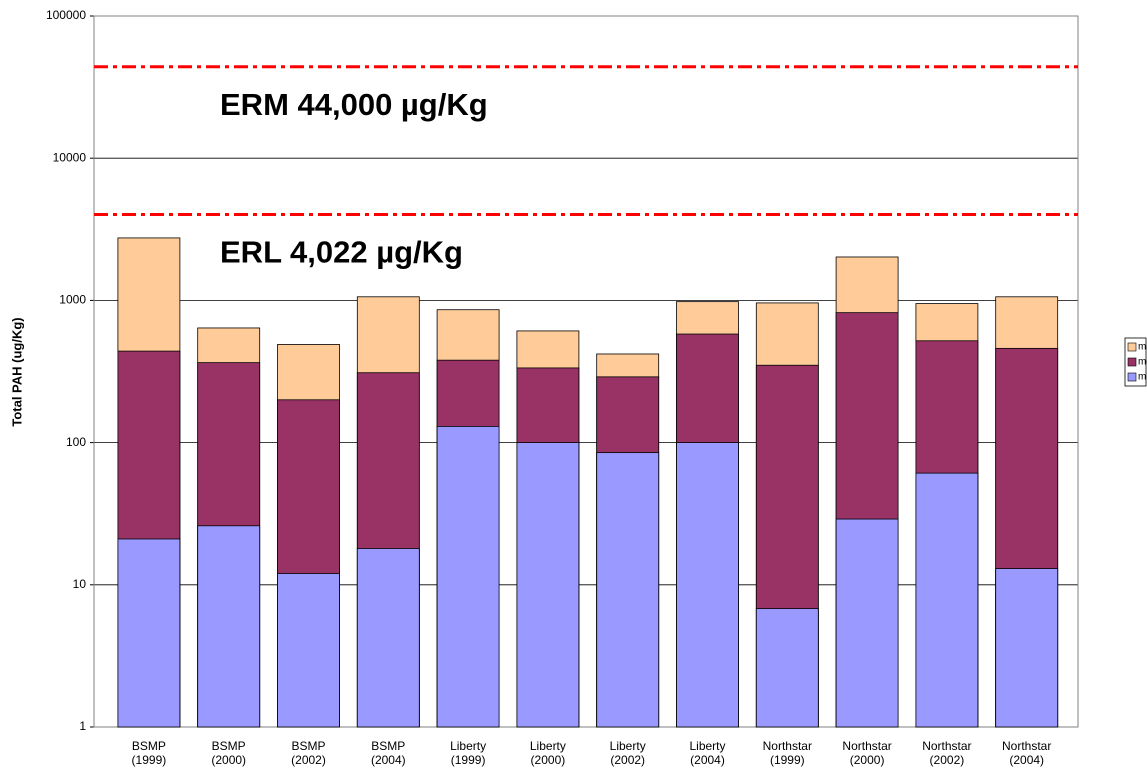  Describe the element at coordinates (707, 753) in the screenshot. I see `x-tick-label: Liberty (2004)` at that location.